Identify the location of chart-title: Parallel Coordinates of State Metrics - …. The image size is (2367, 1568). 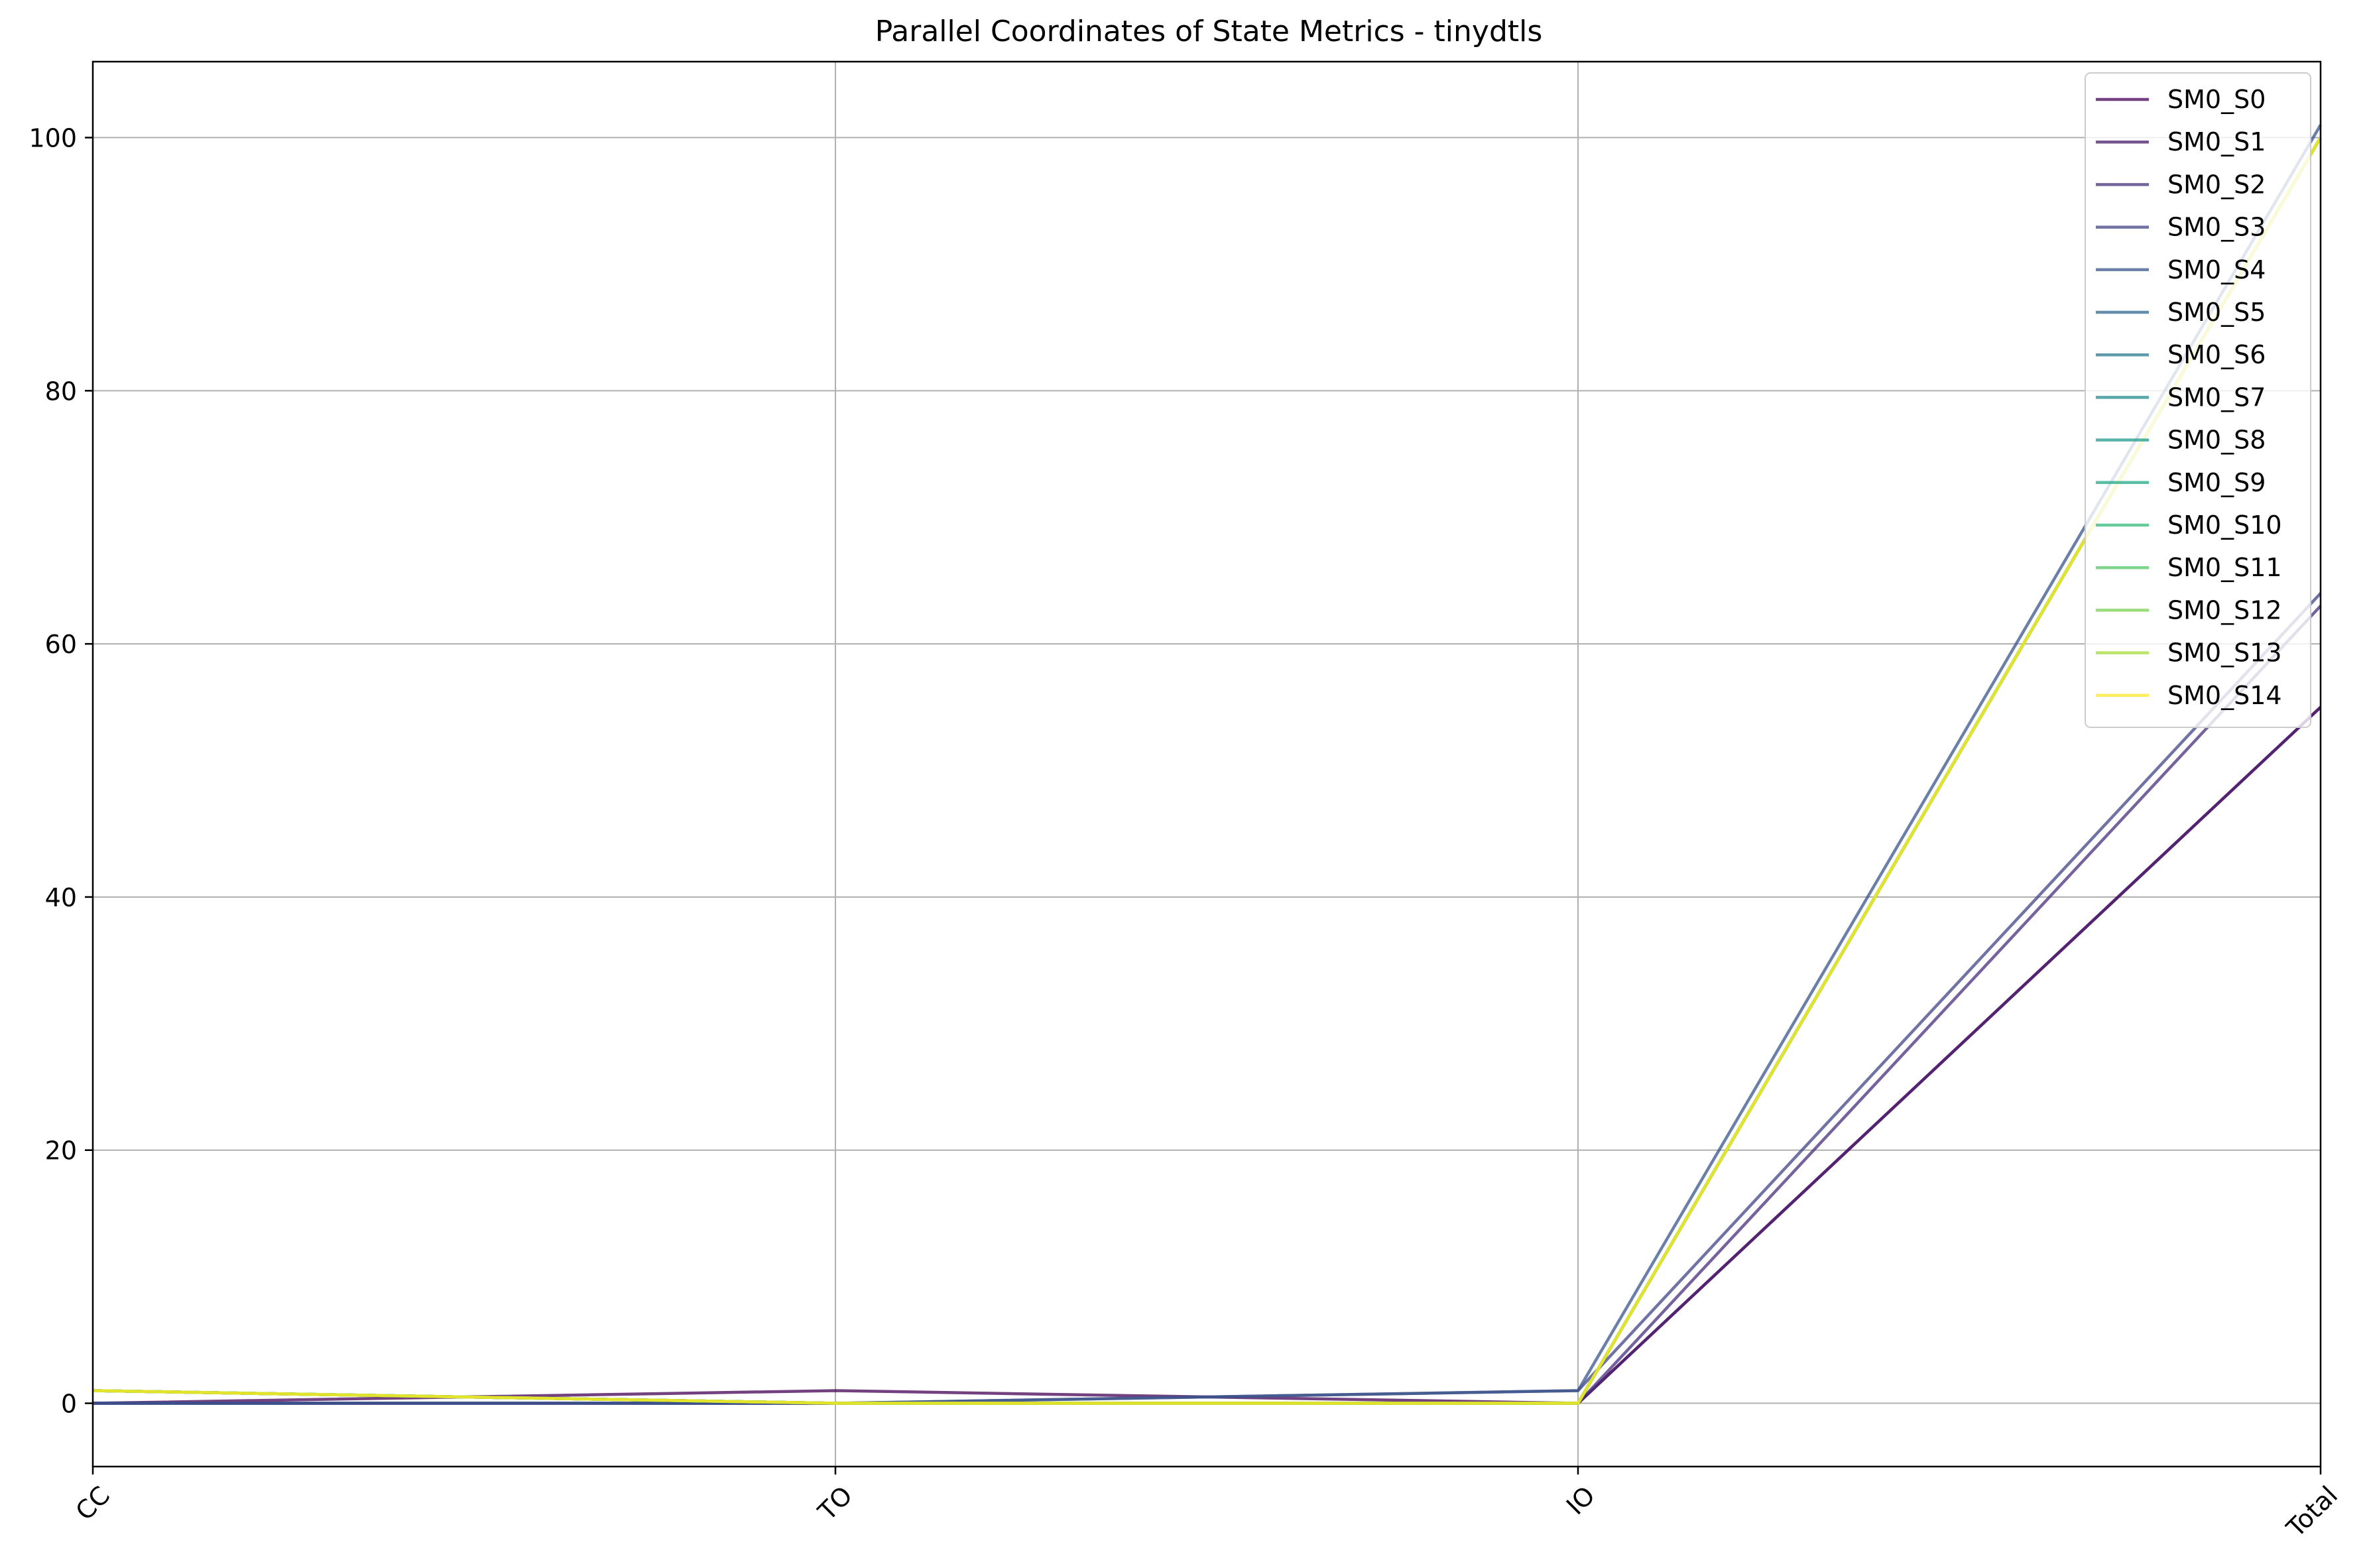
(1209, 31).